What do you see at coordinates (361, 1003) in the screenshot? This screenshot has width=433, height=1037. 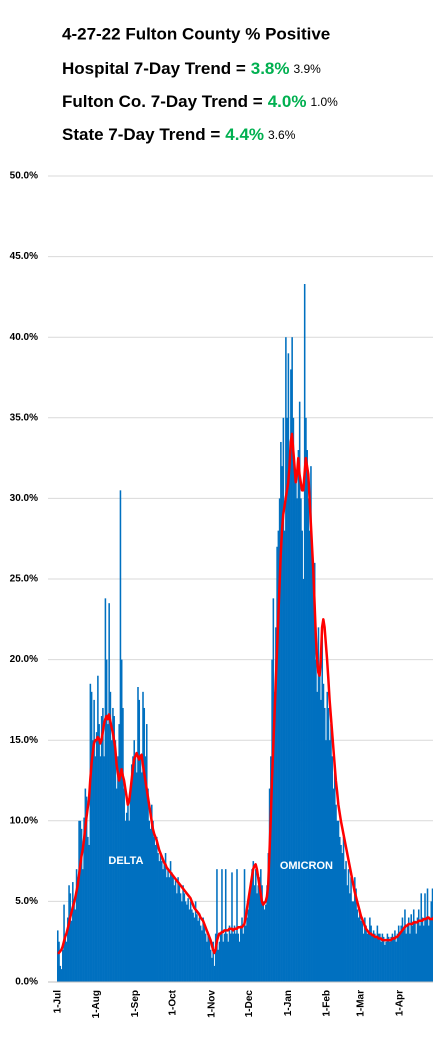 I see `x-tick-label: 1-Mar` at bounding box center [361, 1003].